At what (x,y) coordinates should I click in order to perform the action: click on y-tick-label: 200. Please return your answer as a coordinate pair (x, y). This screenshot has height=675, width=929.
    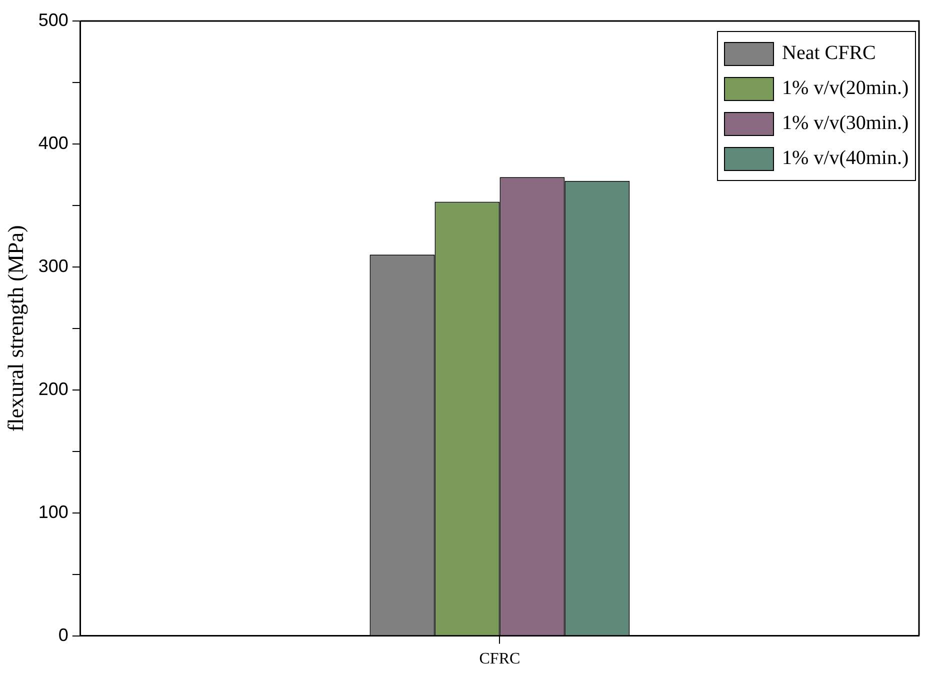
    Looking at the image, I should click on (53, 388).